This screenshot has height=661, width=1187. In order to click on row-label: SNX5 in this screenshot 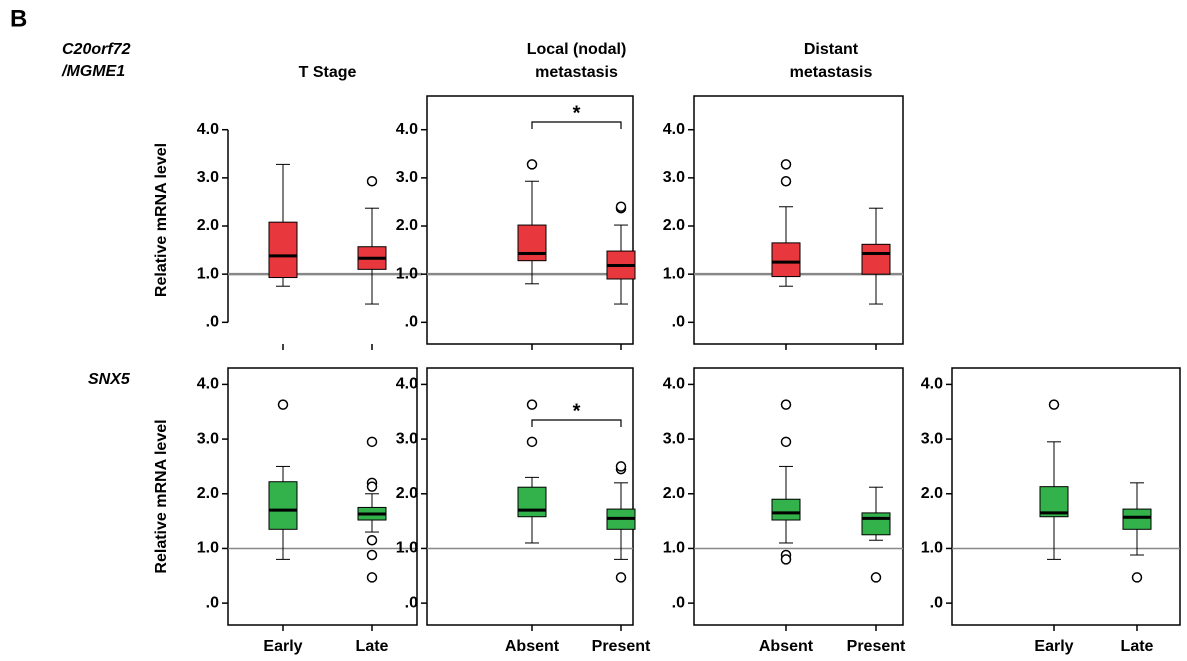, I will do `click(109, 379)`.